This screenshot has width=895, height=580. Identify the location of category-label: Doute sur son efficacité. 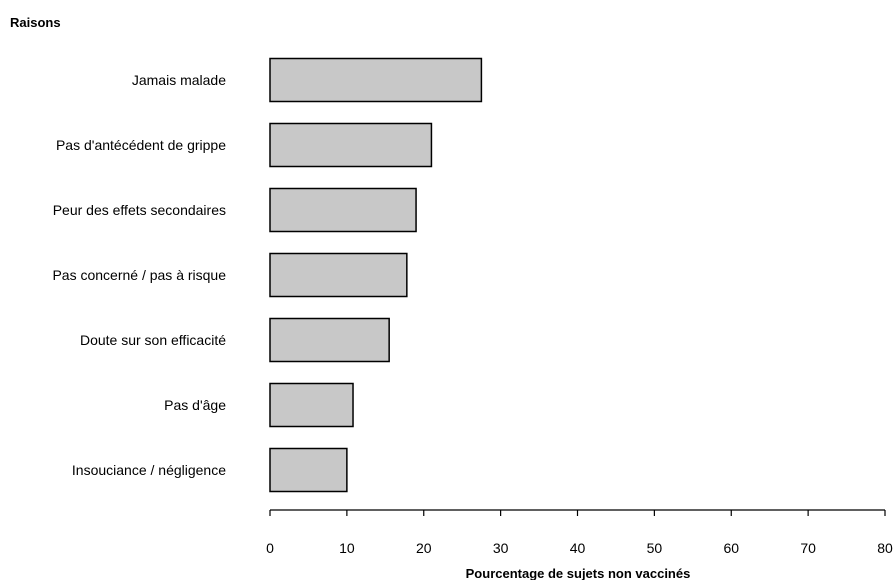
(153, 340).